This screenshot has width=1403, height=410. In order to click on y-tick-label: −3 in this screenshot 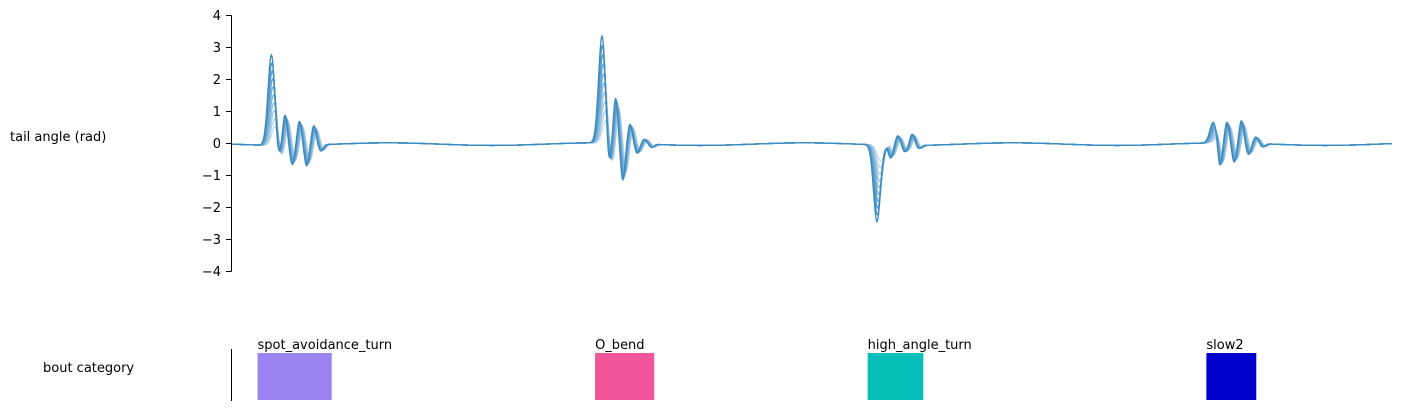, I will do `click(211, 240)`.